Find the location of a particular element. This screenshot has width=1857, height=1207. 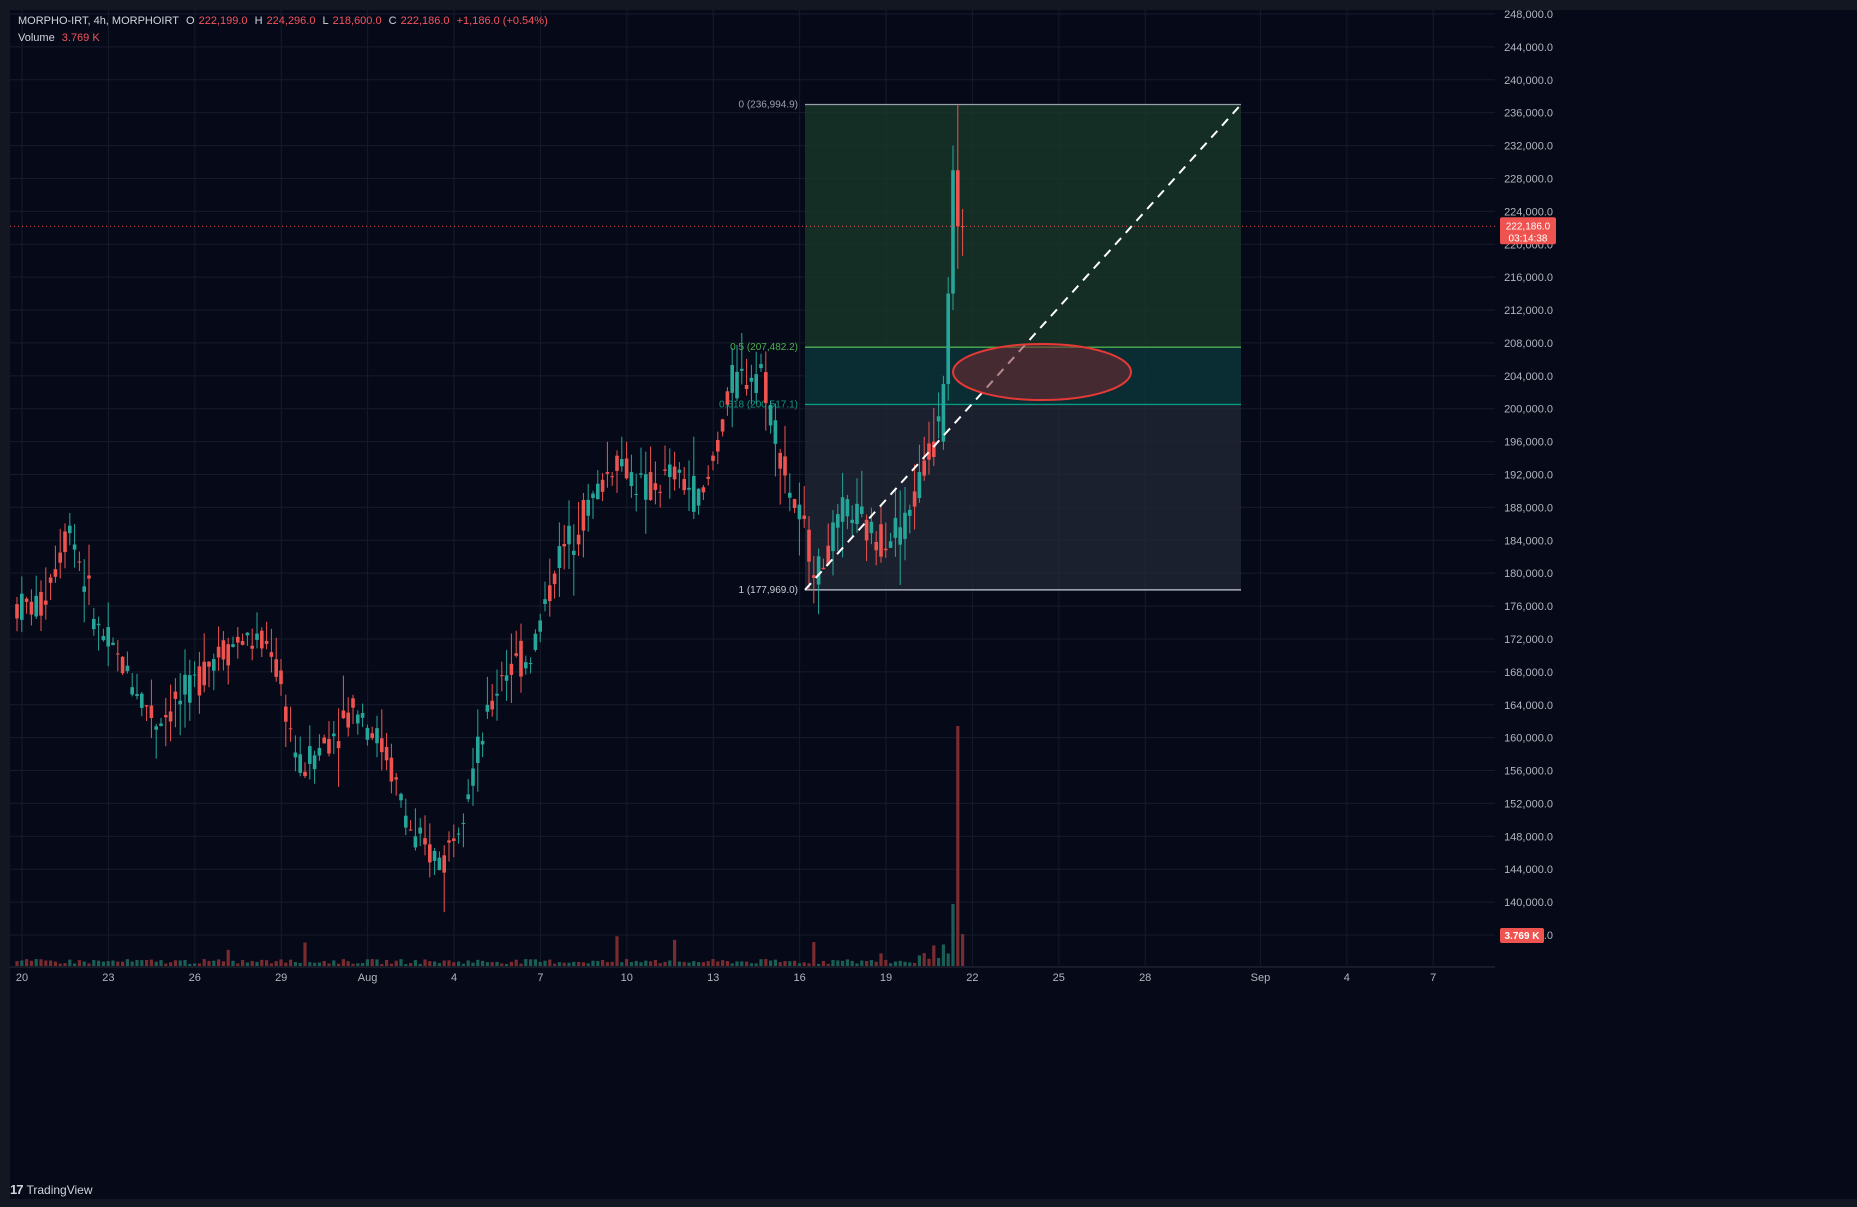

time-tick-label: 23 is located at coordinates (108, 978).